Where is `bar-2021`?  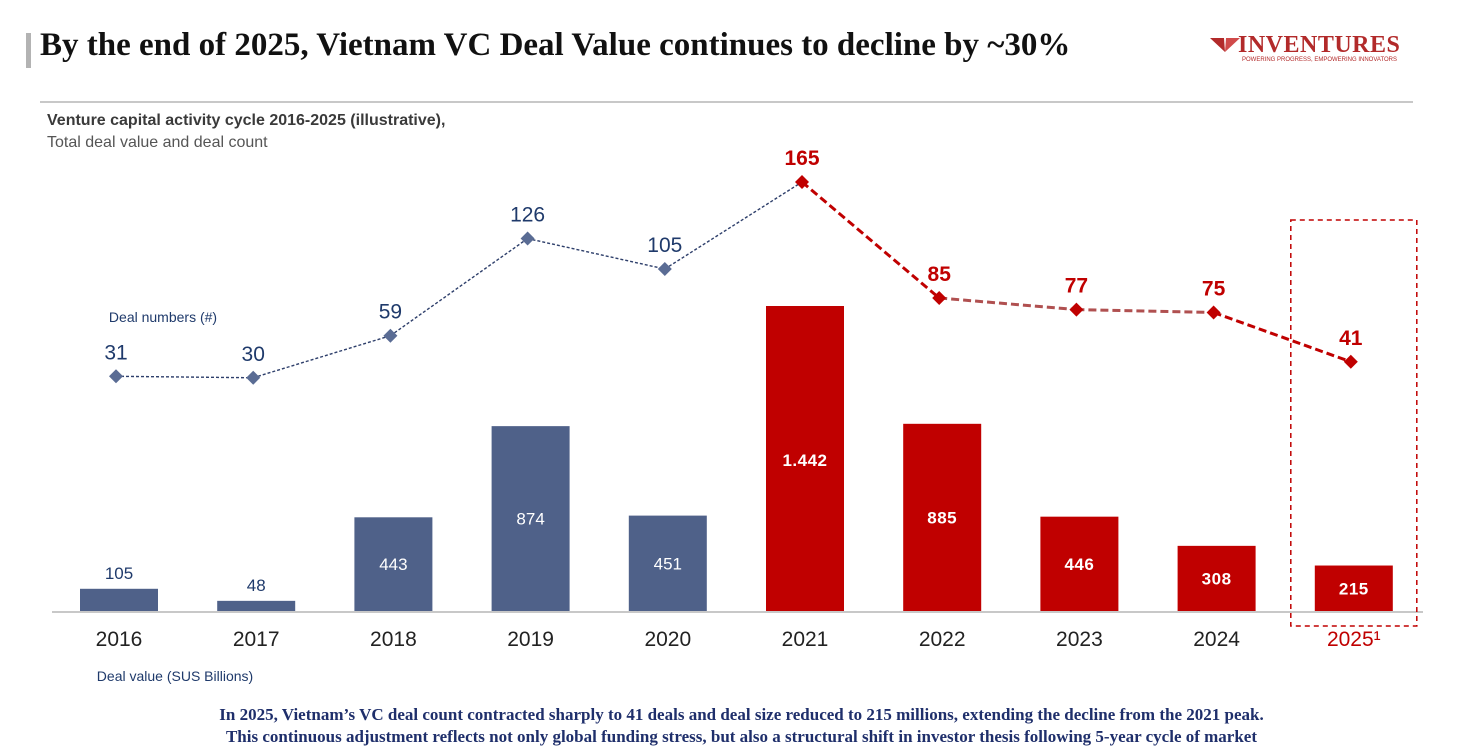 bar-2021 is located at coordinates (805, 458).